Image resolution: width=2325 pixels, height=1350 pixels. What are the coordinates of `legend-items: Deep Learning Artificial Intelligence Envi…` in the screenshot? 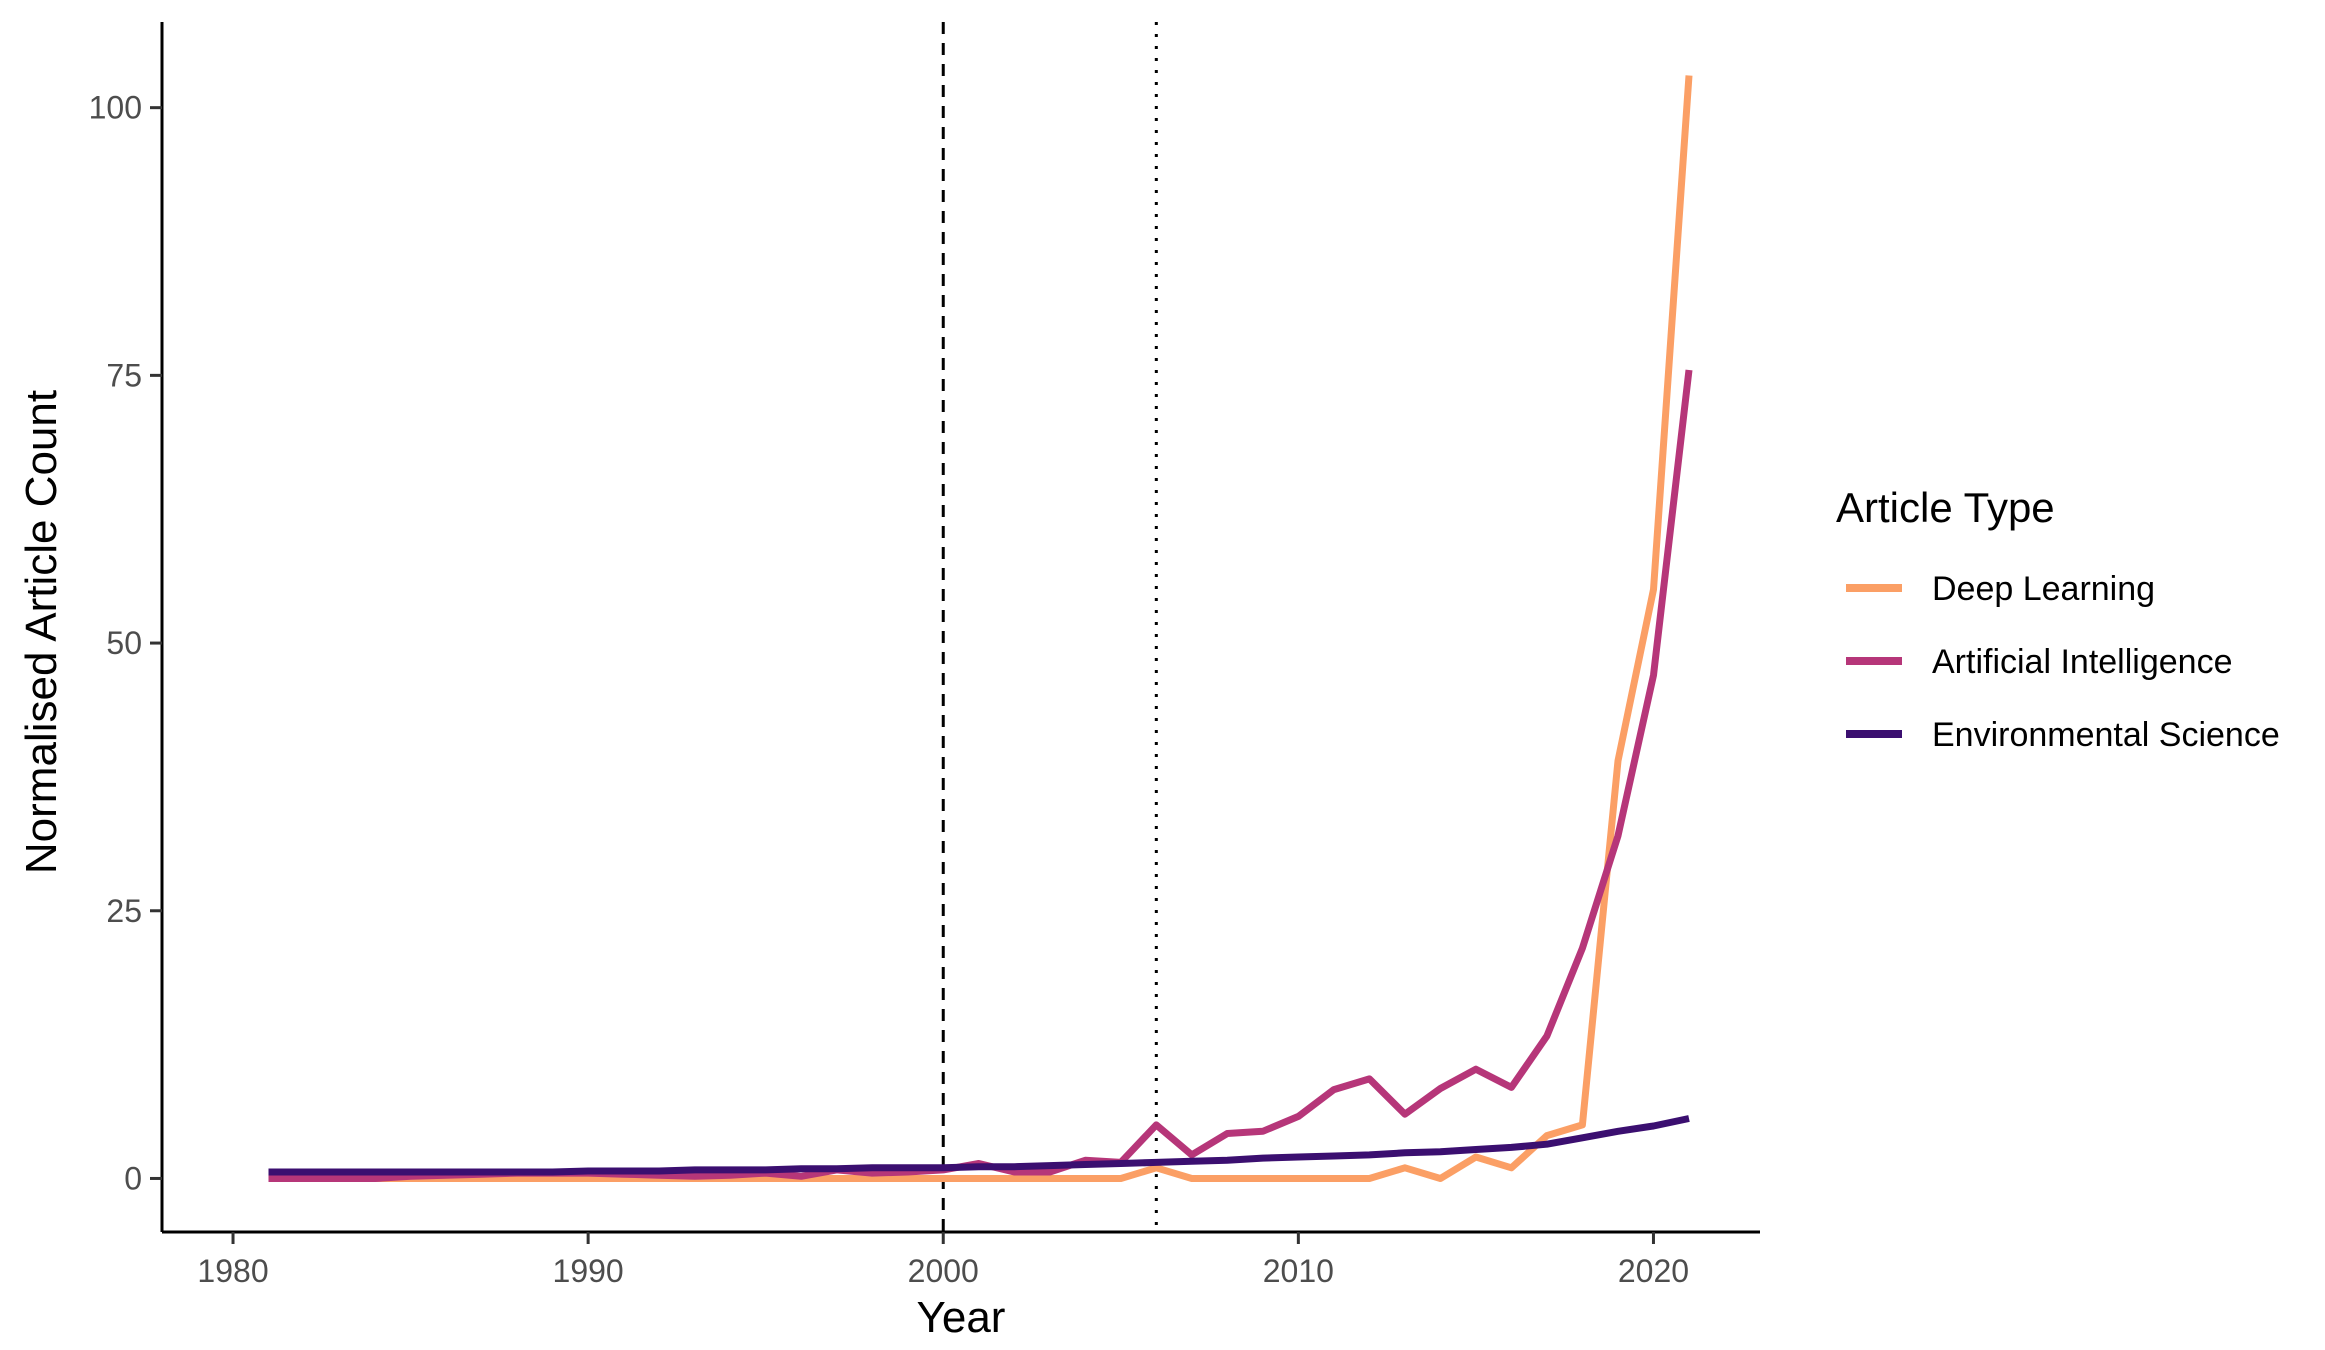 It's located at (2063, 662).